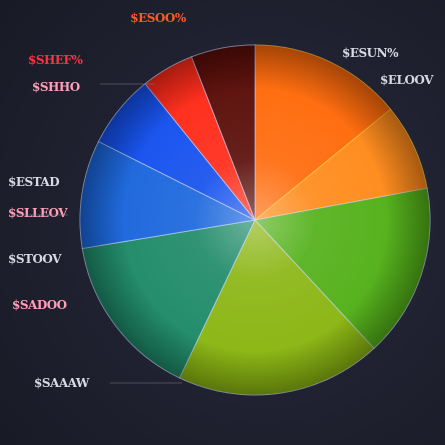 The width and height of the screenshot is (445, 445). I want to click on extra-label-1: $SLLEOV, so click(38, 213).